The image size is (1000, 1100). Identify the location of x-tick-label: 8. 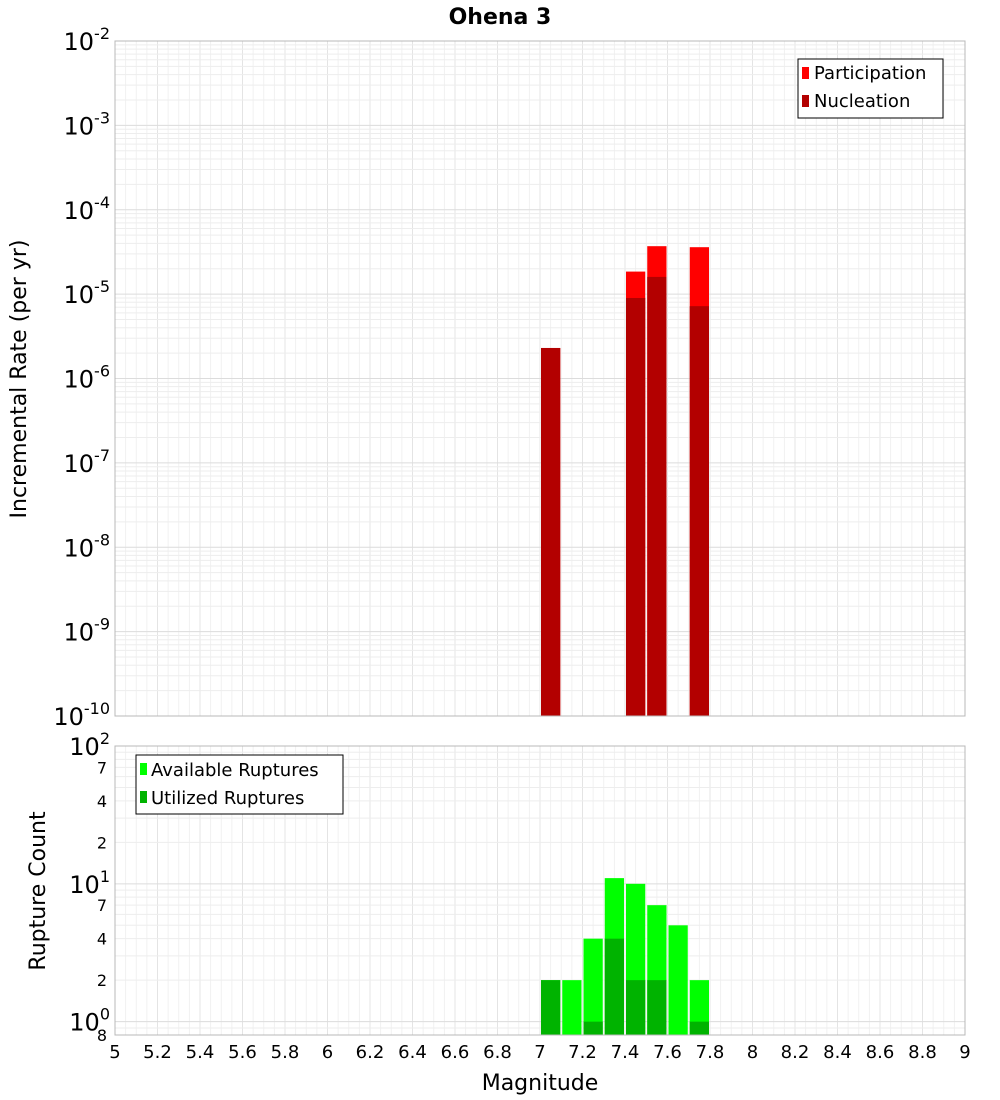
(752, 1052).